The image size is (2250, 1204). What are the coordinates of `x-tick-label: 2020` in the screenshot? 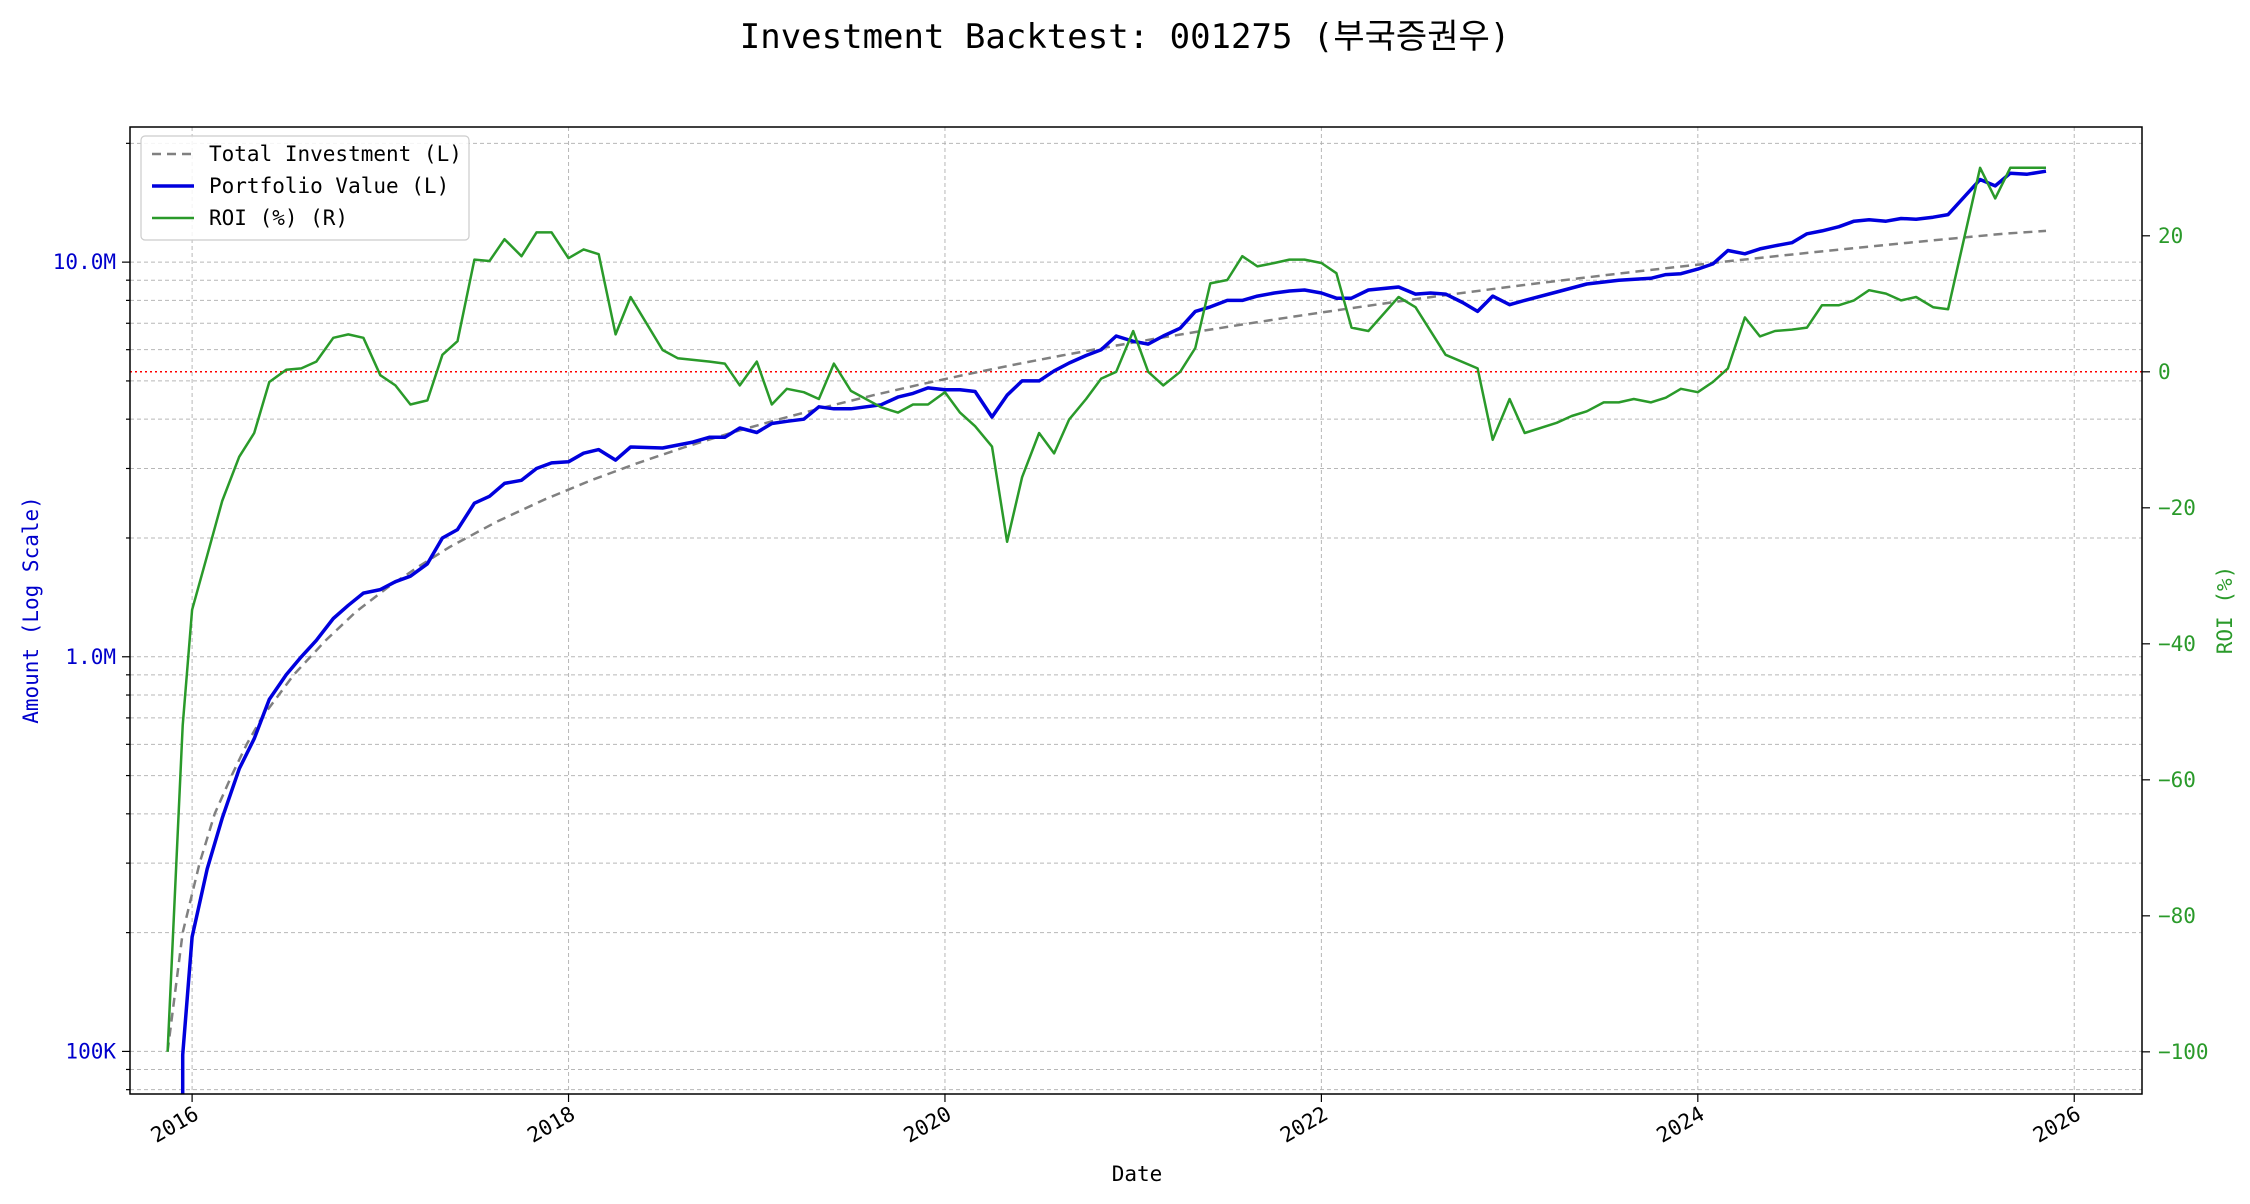 It's located at (928, 1125).